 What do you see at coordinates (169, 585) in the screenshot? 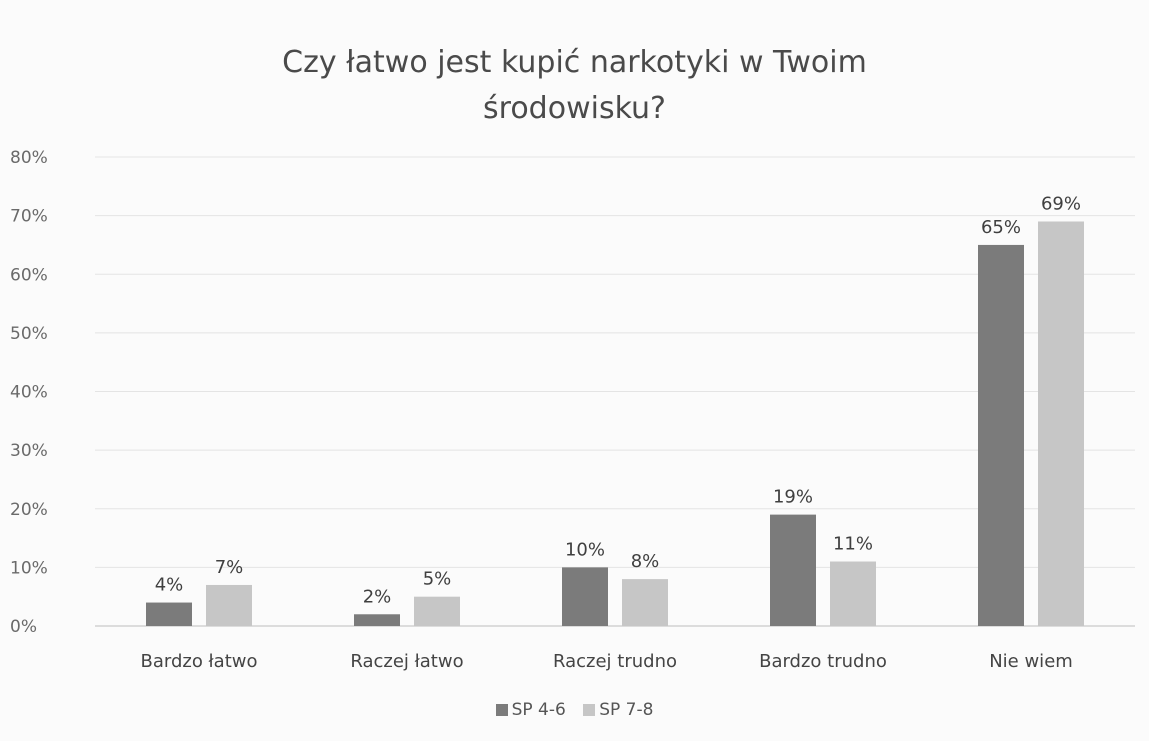
I see `data-label: 4%` at bounding box center [169, 585].